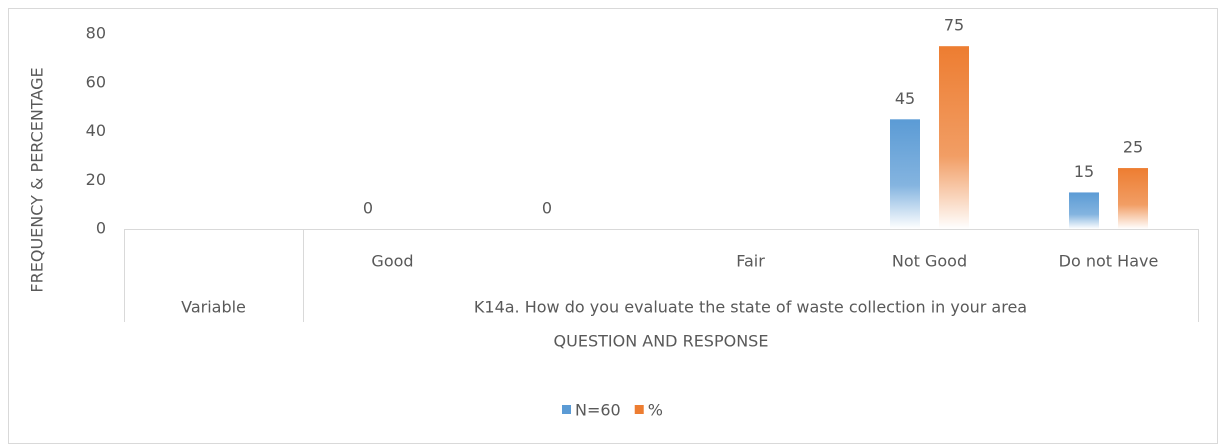 This screenshot has height=446, width=1220. I want to click on legend-label: %, so click(655, 410).